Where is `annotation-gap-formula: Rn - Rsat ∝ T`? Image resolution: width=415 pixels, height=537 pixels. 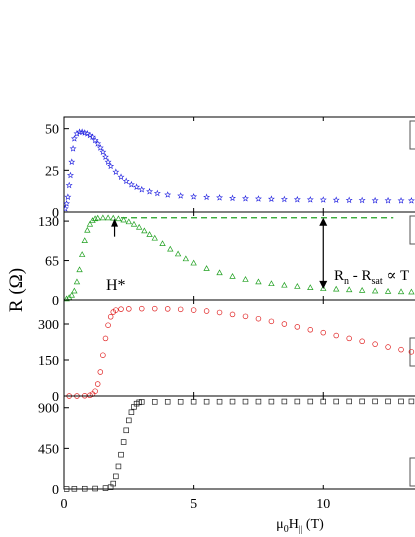
annotation-gap-formula: Rn - Rsat ∝ T is located at coordinates (371, 277).